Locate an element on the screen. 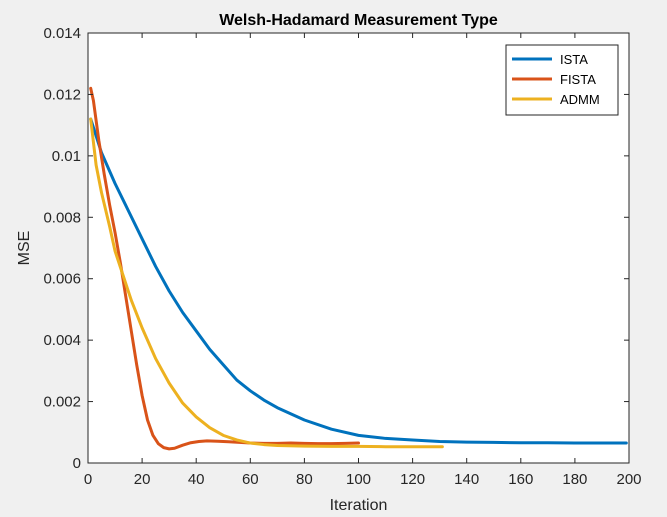 This screenshot has width=667, height=517. y-tick-label: 0.008 is located at coordinates (62, 217).